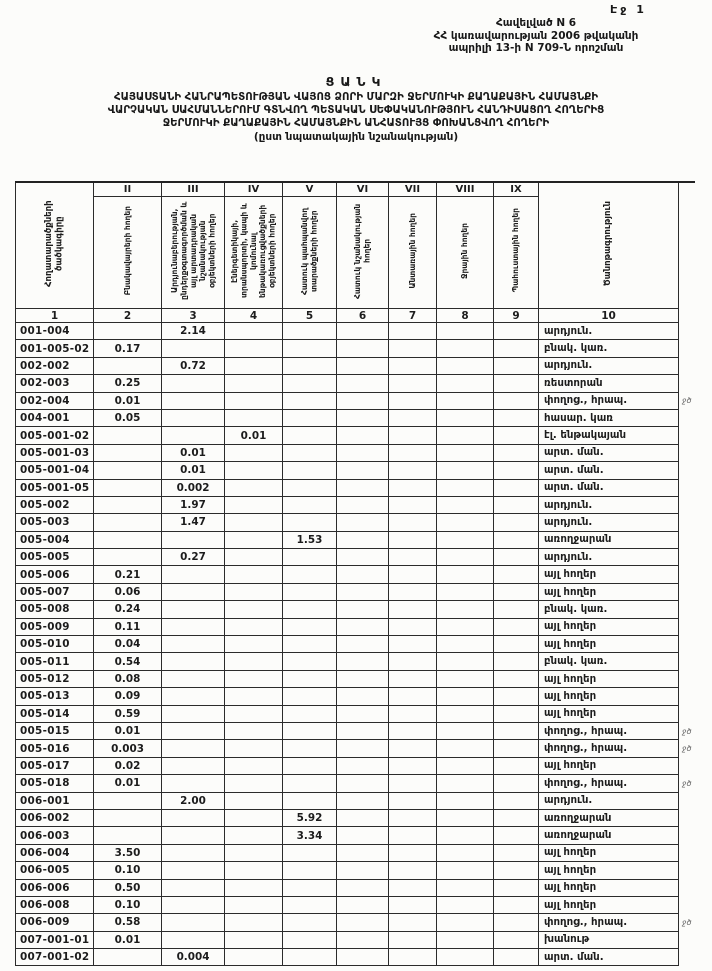  Describe the element at coordinates (355, 609) in the screenshot. I see `table-row: 005-008 0.24 բնակ. կառ.` at that location.